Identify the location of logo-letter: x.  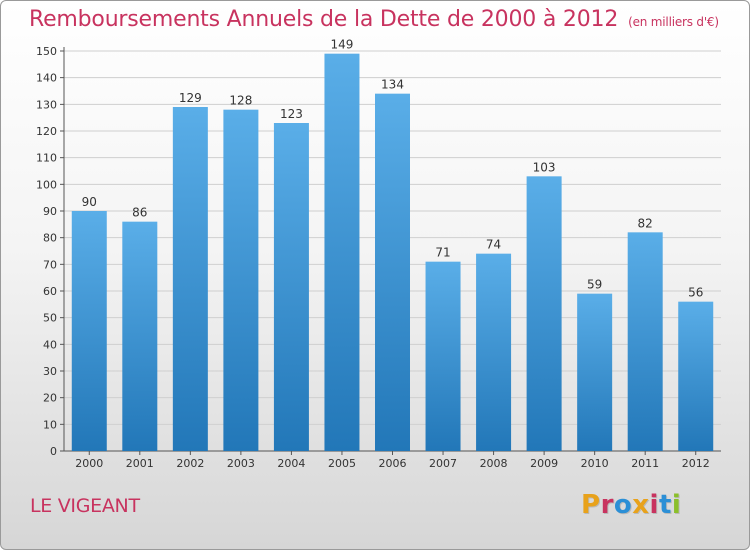
(641, 505).